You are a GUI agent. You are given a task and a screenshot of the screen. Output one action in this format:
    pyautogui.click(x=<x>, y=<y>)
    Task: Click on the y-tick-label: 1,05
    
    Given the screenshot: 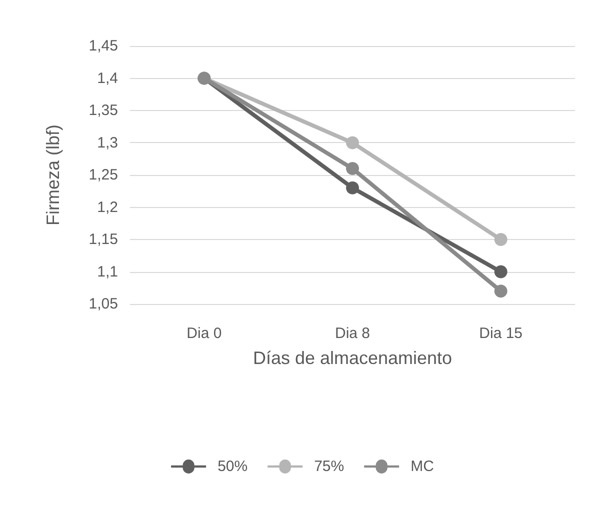 What is the action you would take?
    pyautogui.click(x=103, y=304)
    